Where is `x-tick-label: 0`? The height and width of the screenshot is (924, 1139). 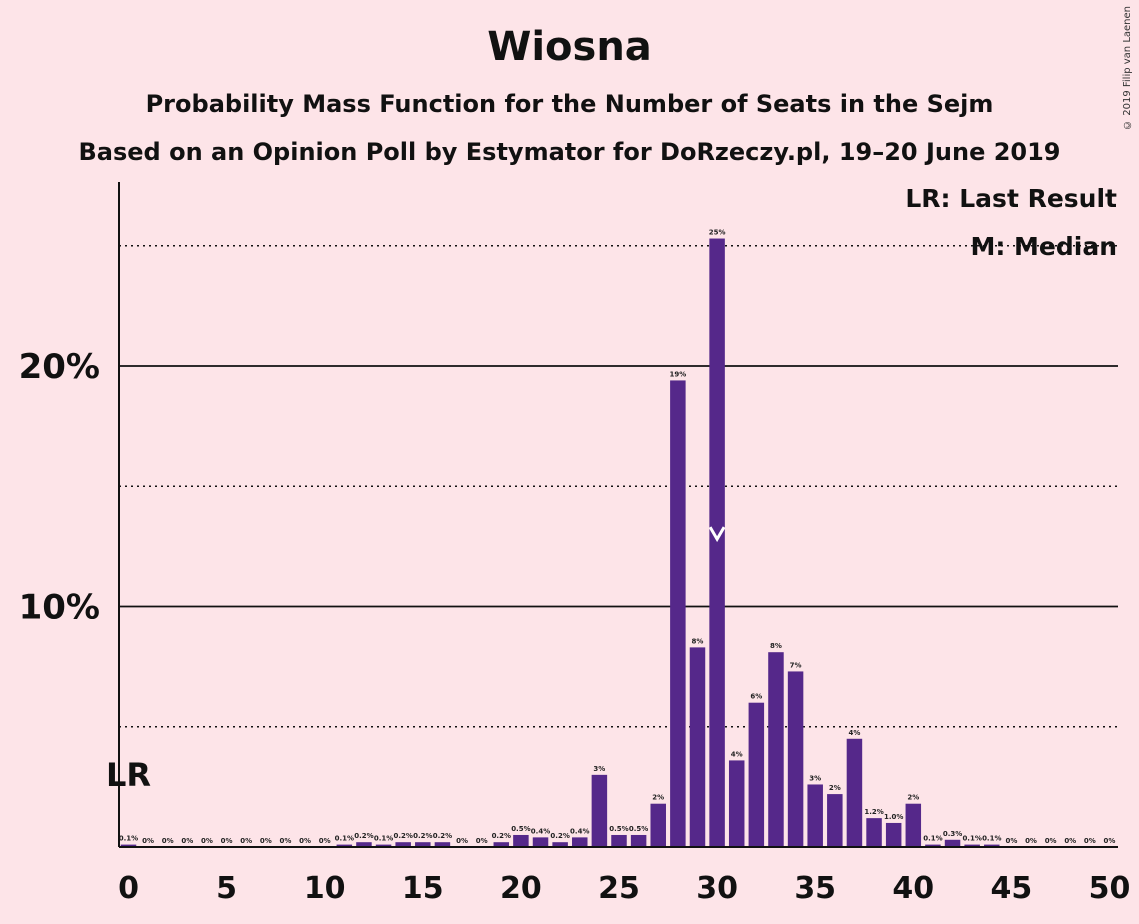
x-tick-label: 0 is located at coordinates (128, 888).